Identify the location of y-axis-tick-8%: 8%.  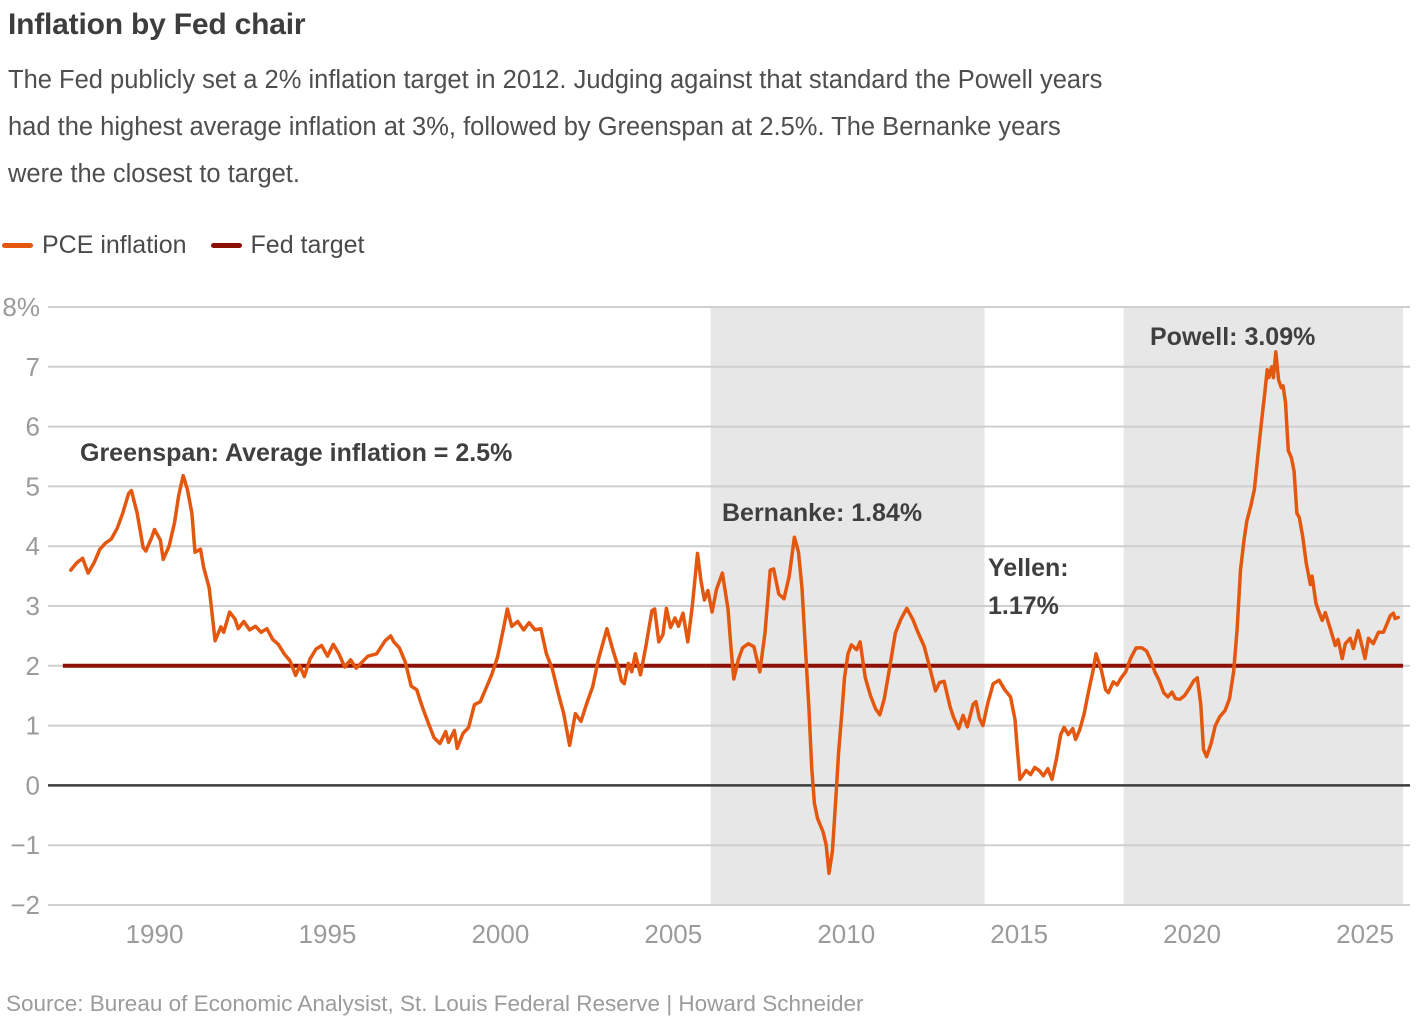
(21, 307).